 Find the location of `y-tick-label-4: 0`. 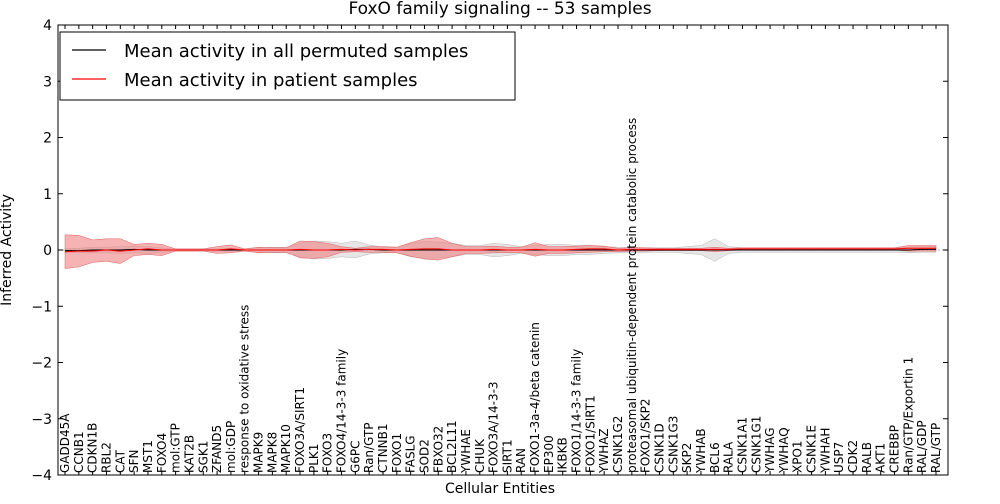

y-tick-label-4: 0 is located at coordinates (47, 251).